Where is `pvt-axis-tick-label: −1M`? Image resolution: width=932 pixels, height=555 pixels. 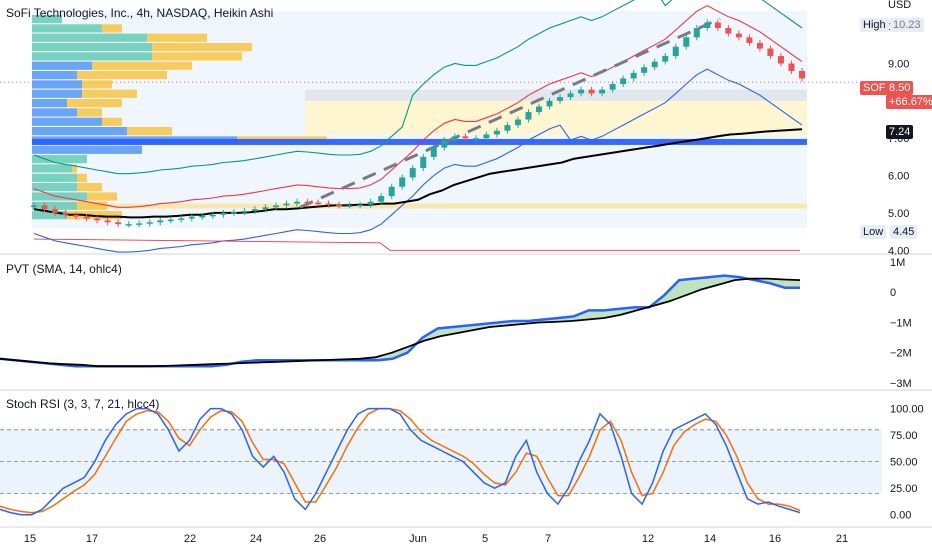 pvt-axis-tick-label: −1M is located at coordinates (901, 323).